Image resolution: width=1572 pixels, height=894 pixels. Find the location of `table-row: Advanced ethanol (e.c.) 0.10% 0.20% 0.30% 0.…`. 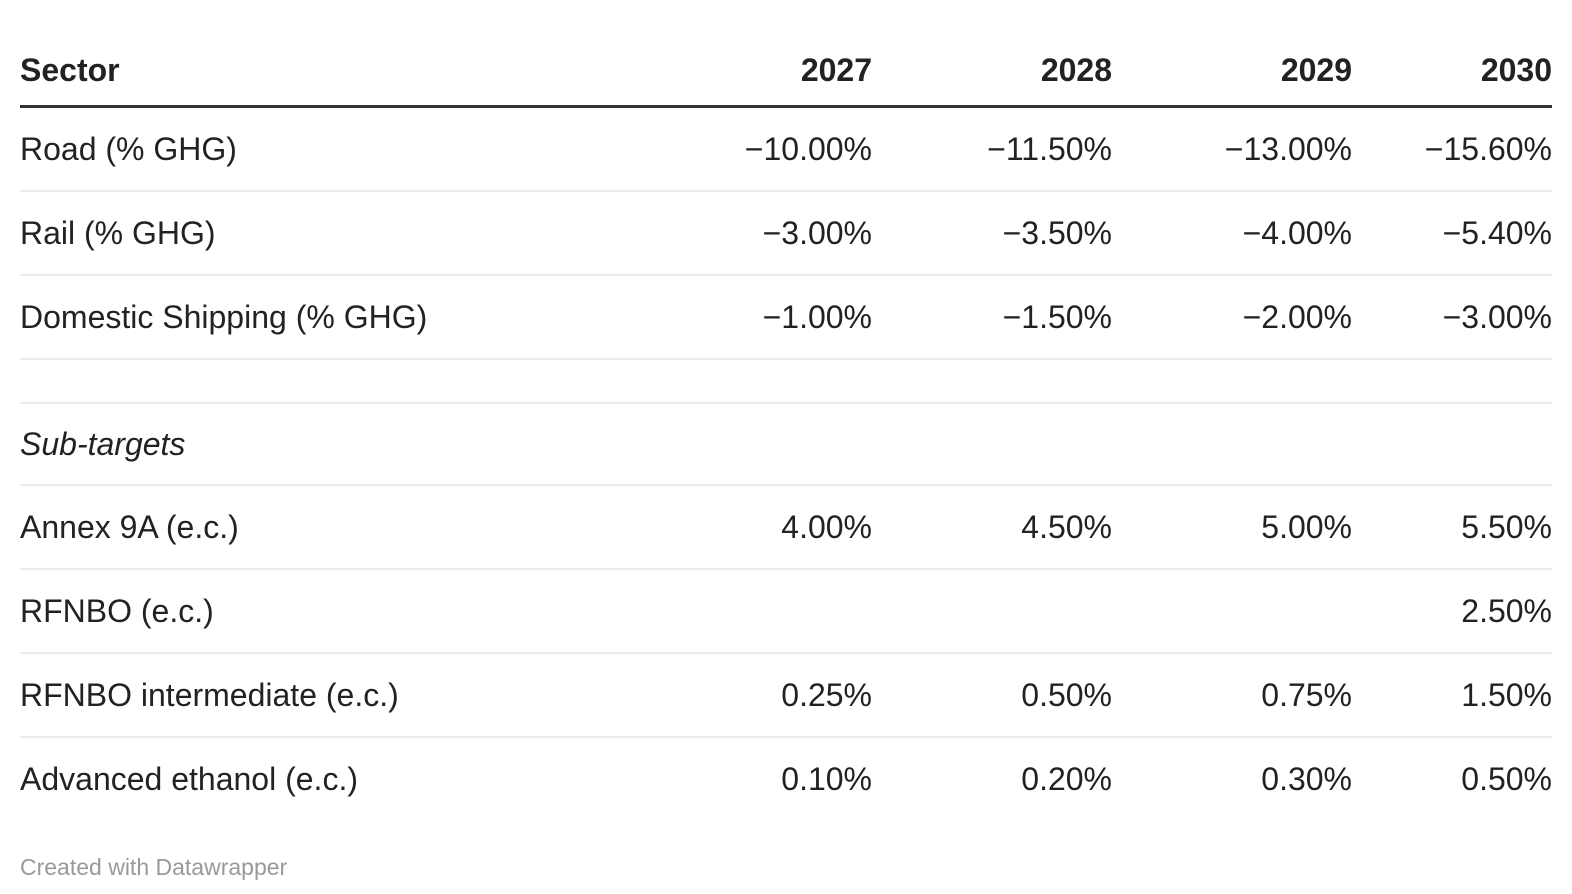

table-row: Advanced ethanol (e.c.) 0.10% 0.20% 0.30% 0.… is located at coordinates (786, 778).